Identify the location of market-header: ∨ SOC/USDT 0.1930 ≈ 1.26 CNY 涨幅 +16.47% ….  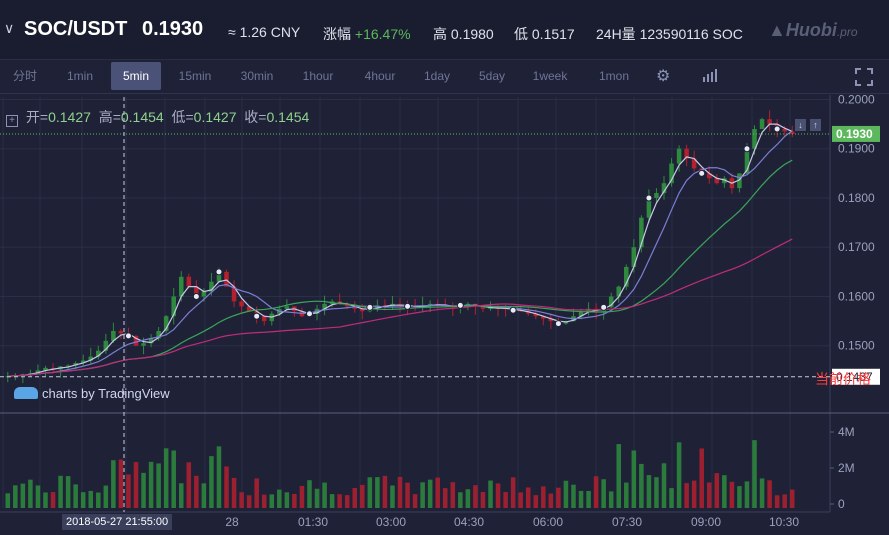
(444, 30).